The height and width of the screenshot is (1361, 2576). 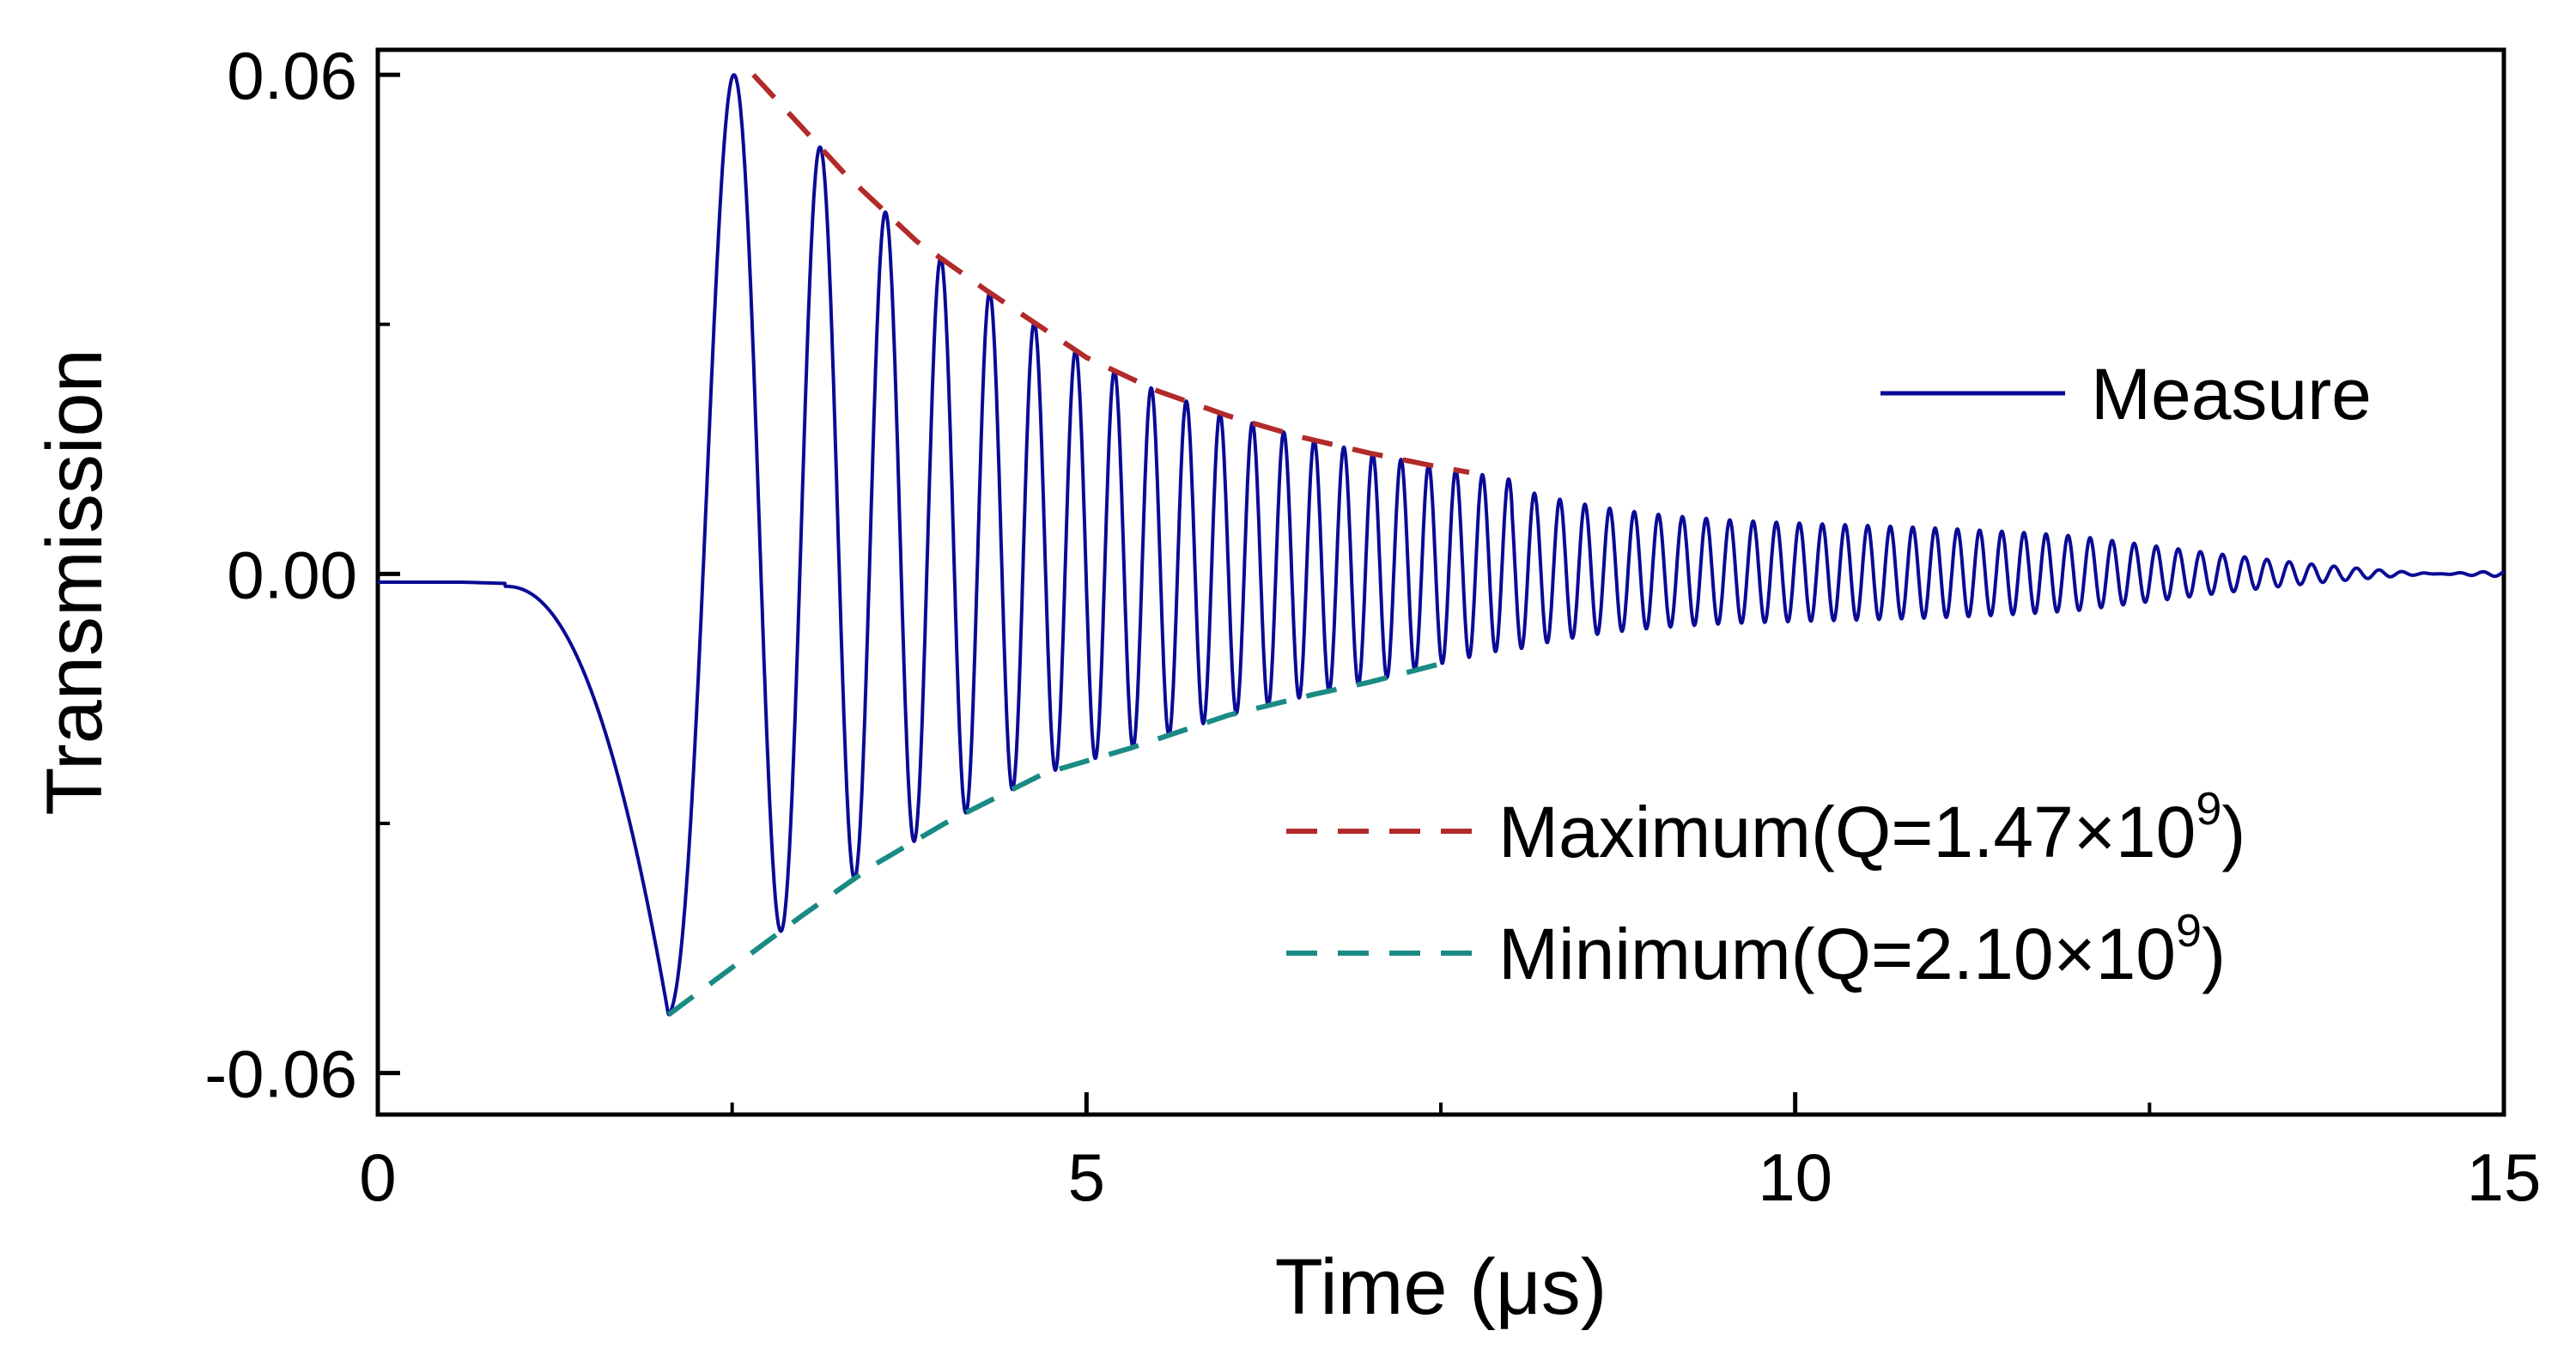 I want to click on x-tick-label-2: 10, so click(x=1795, y=1177).